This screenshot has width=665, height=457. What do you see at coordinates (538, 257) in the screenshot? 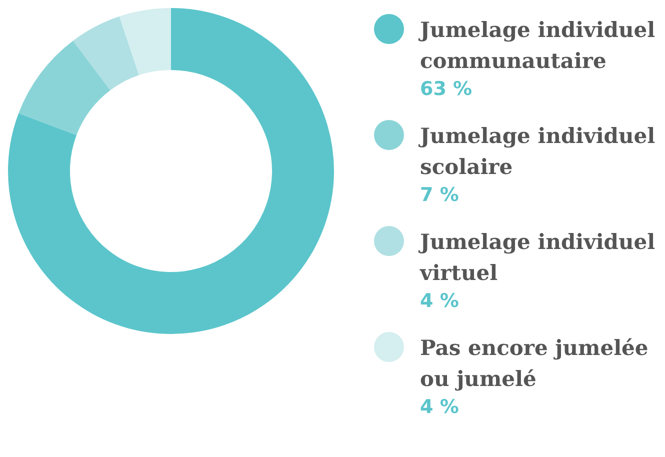
I see `legend-label: Jumelage individuel virtuel` at bounding box center [538, 257].